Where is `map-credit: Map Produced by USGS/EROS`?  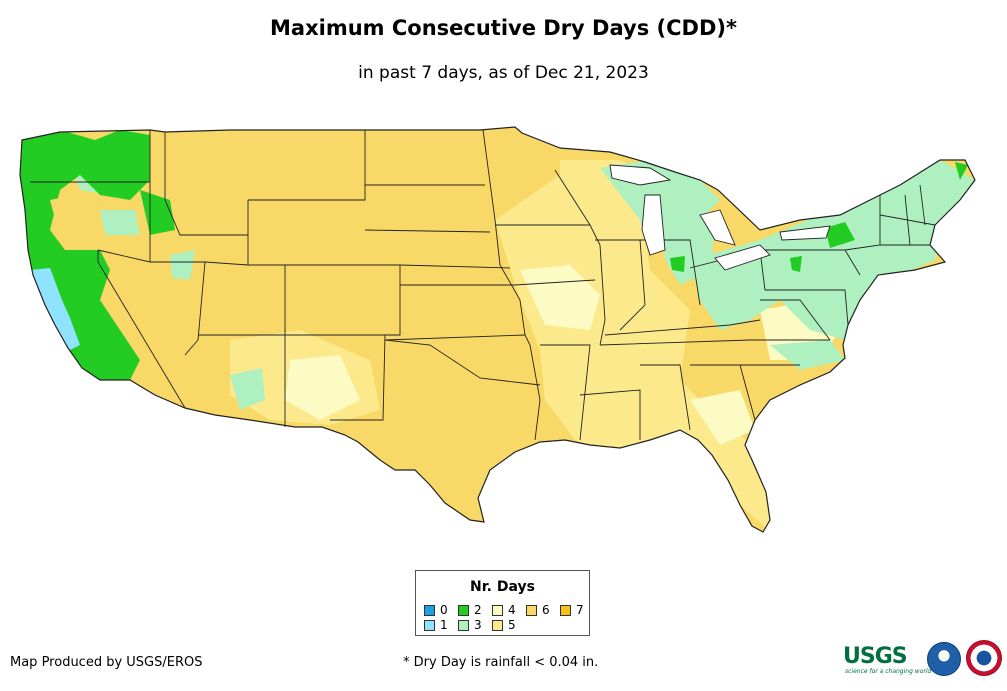
map-credit: Map Produced by USGS/EROS is located at coordinates (106, 662).